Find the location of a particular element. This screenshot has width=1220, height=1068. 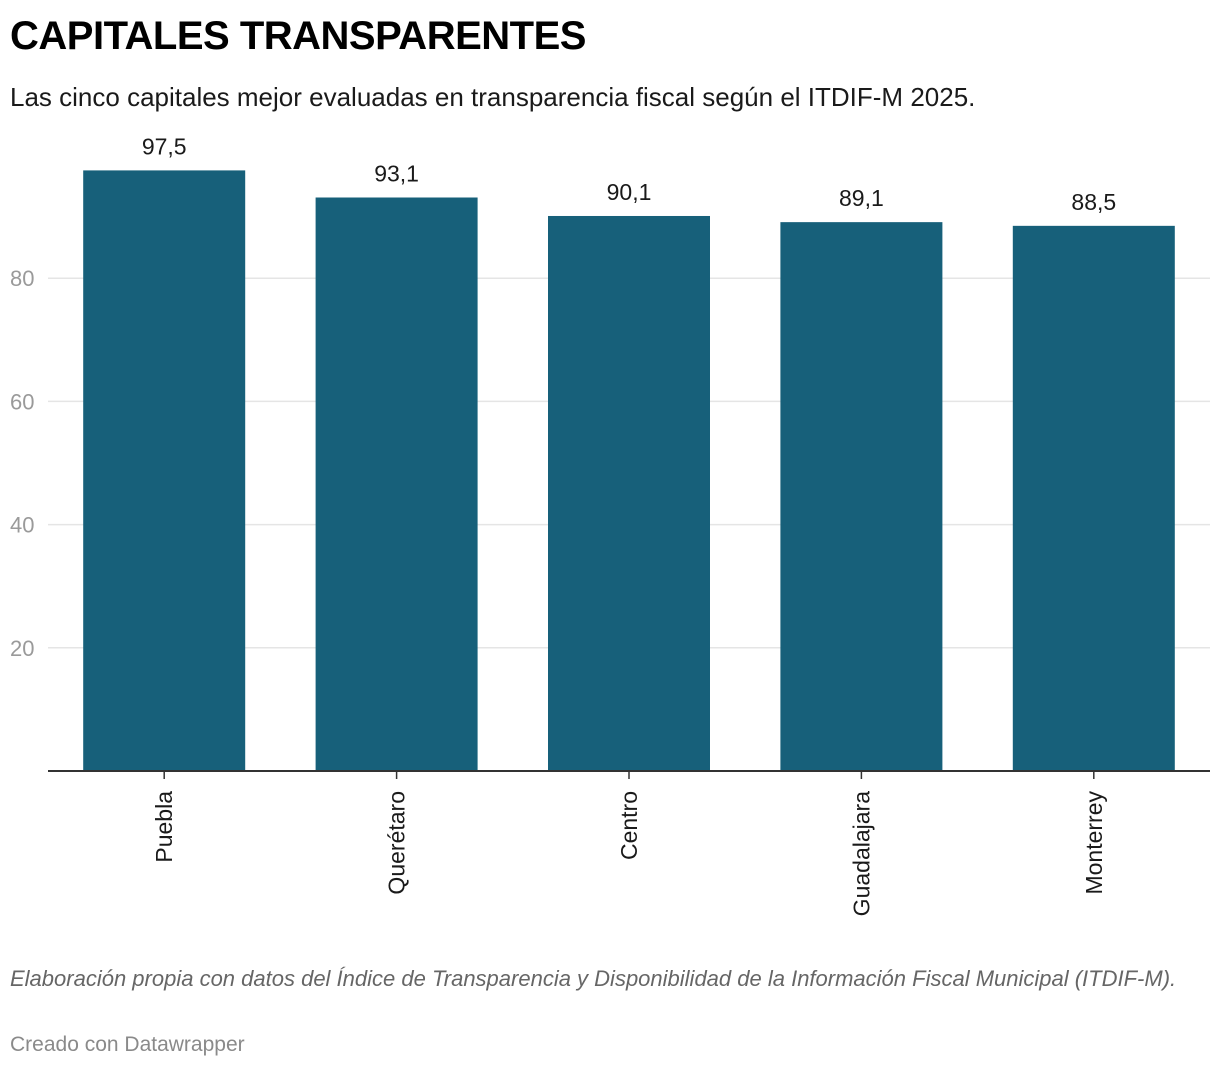

category-label: Querétaro is located at coordinates (397, 843).